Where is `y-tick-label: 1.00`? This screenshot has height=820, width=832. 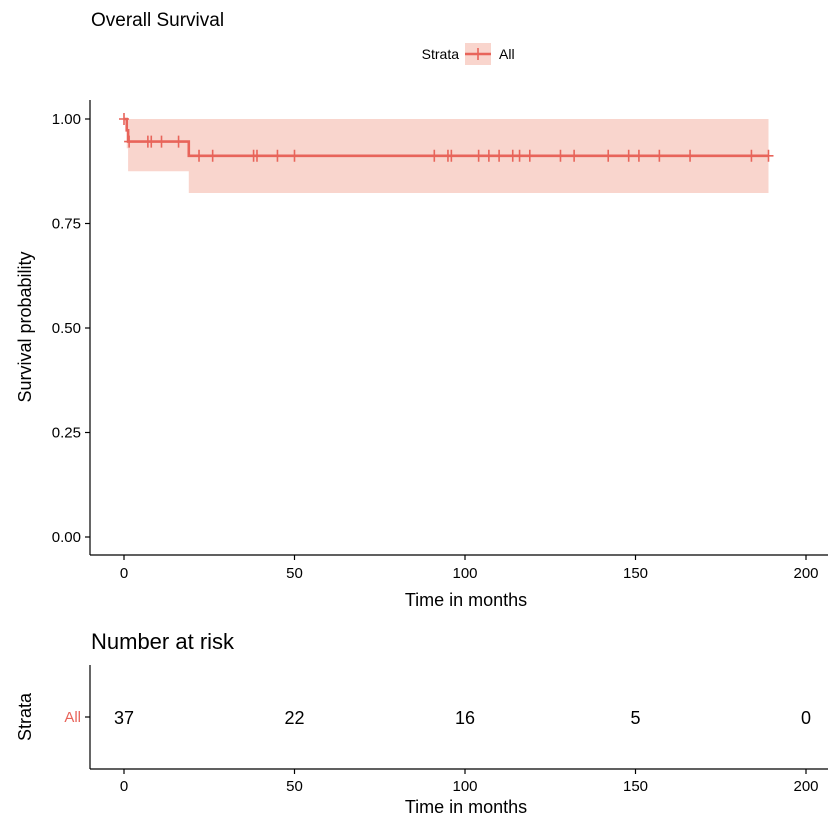 y-tick-label: 1.00 is located at coordinates (66, 119).